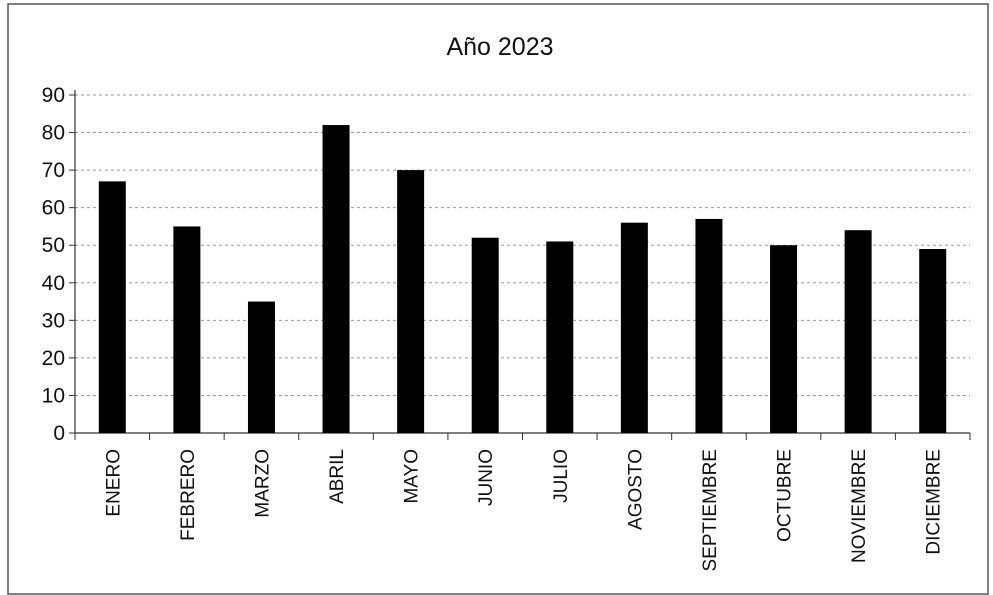  Describe the element at coordinates (635, 489) in the screenshot. I see `x-category-label: AGOSTO` at that location.